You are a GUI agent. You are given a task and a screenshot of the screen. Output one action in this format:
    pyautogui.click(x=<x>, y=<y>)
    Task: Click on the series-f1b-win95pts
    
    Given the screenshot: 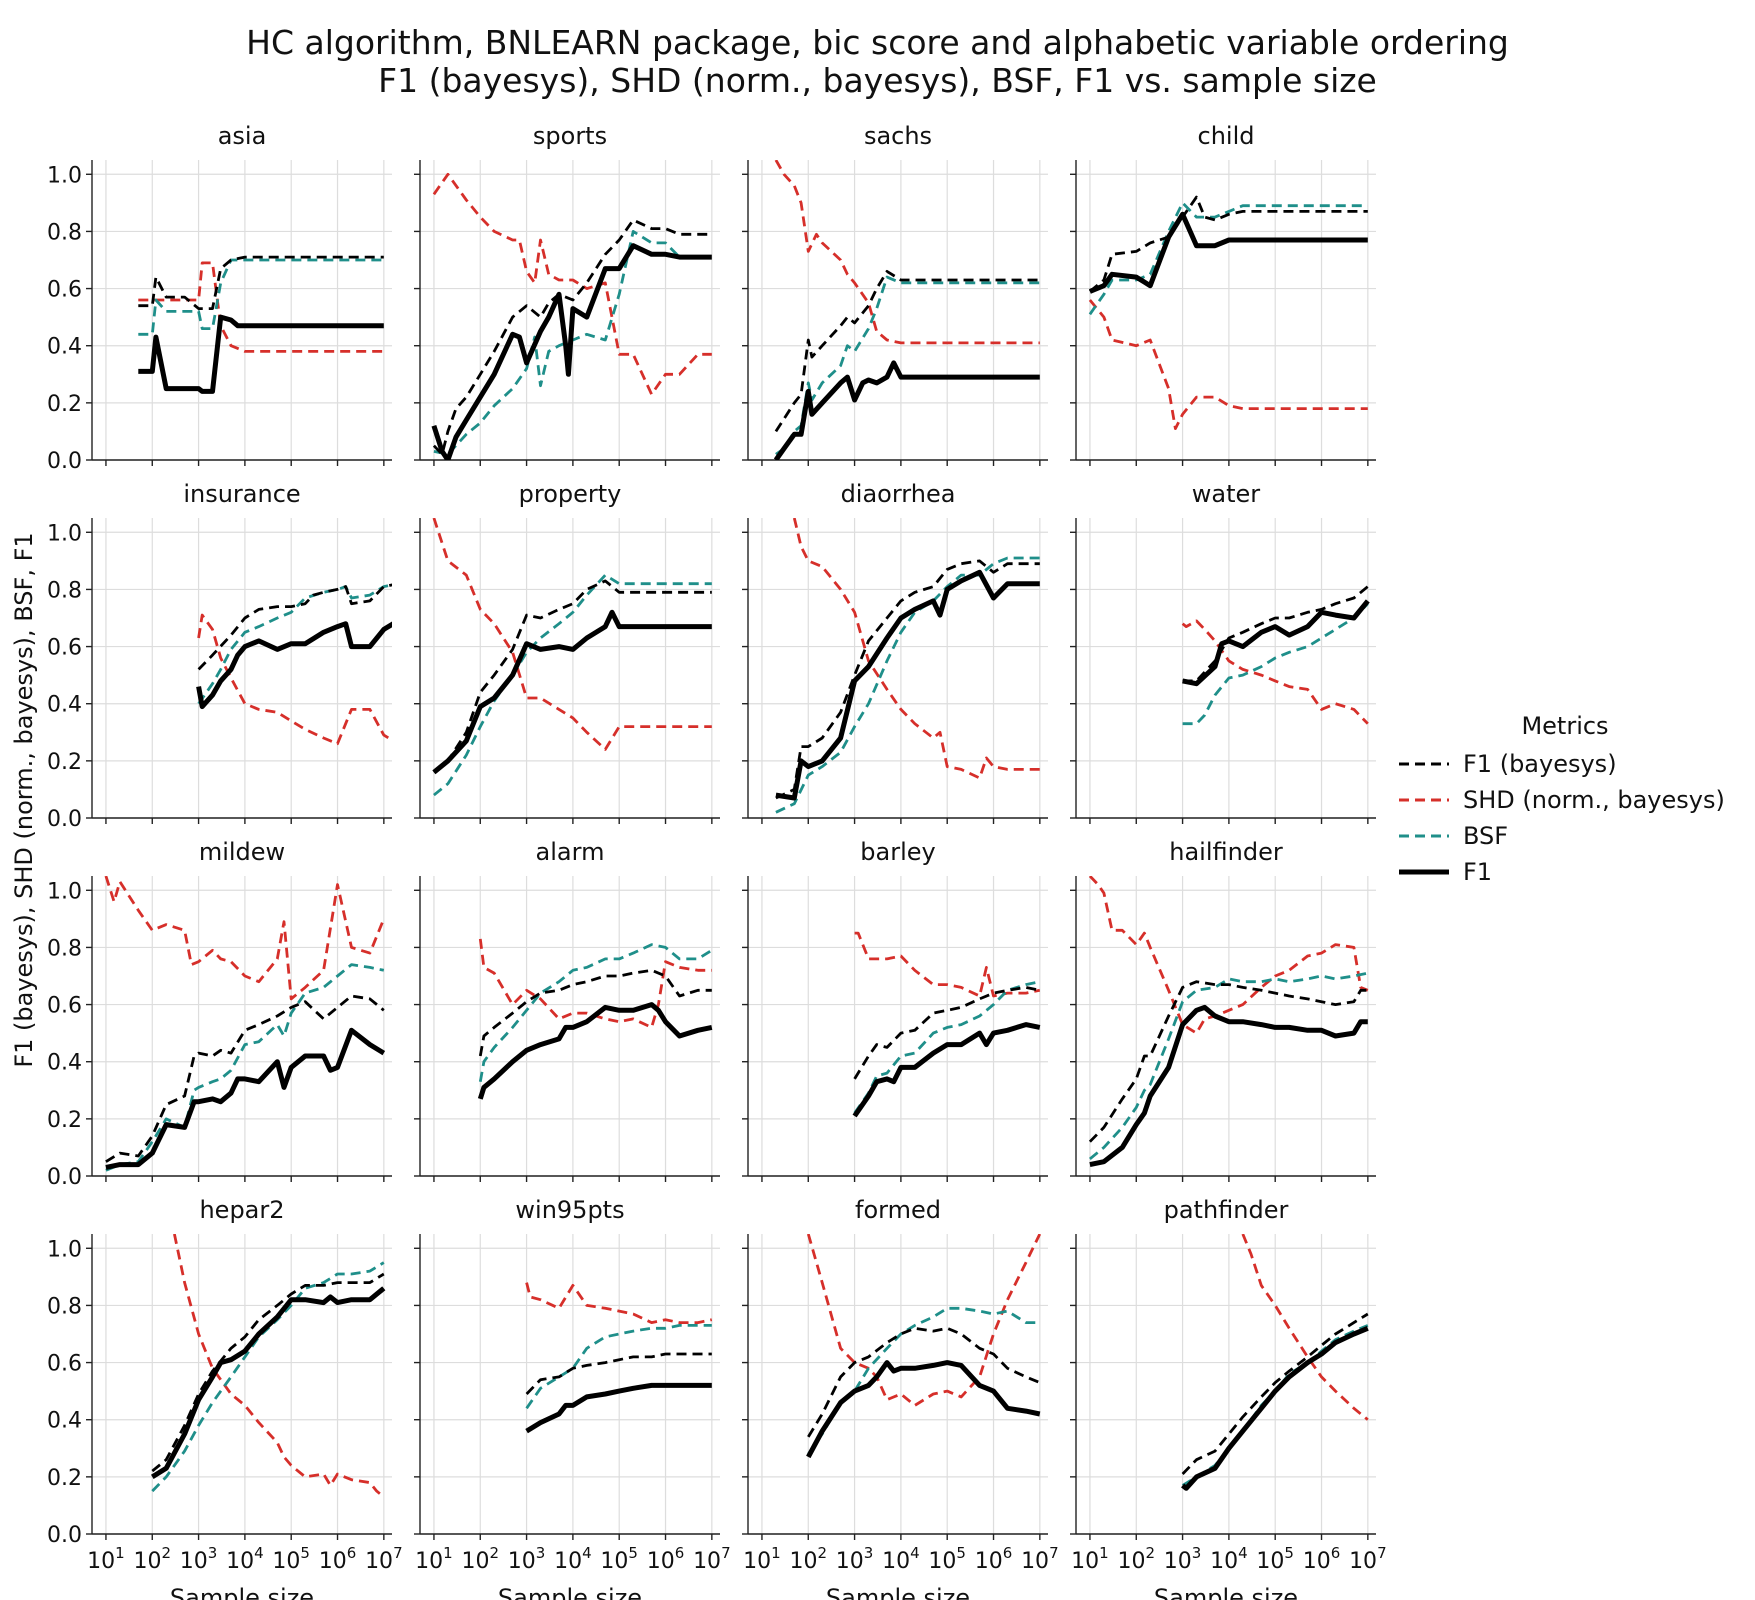 What is the action you would take?
    pyautogui.click(x=618, y=1373)
    